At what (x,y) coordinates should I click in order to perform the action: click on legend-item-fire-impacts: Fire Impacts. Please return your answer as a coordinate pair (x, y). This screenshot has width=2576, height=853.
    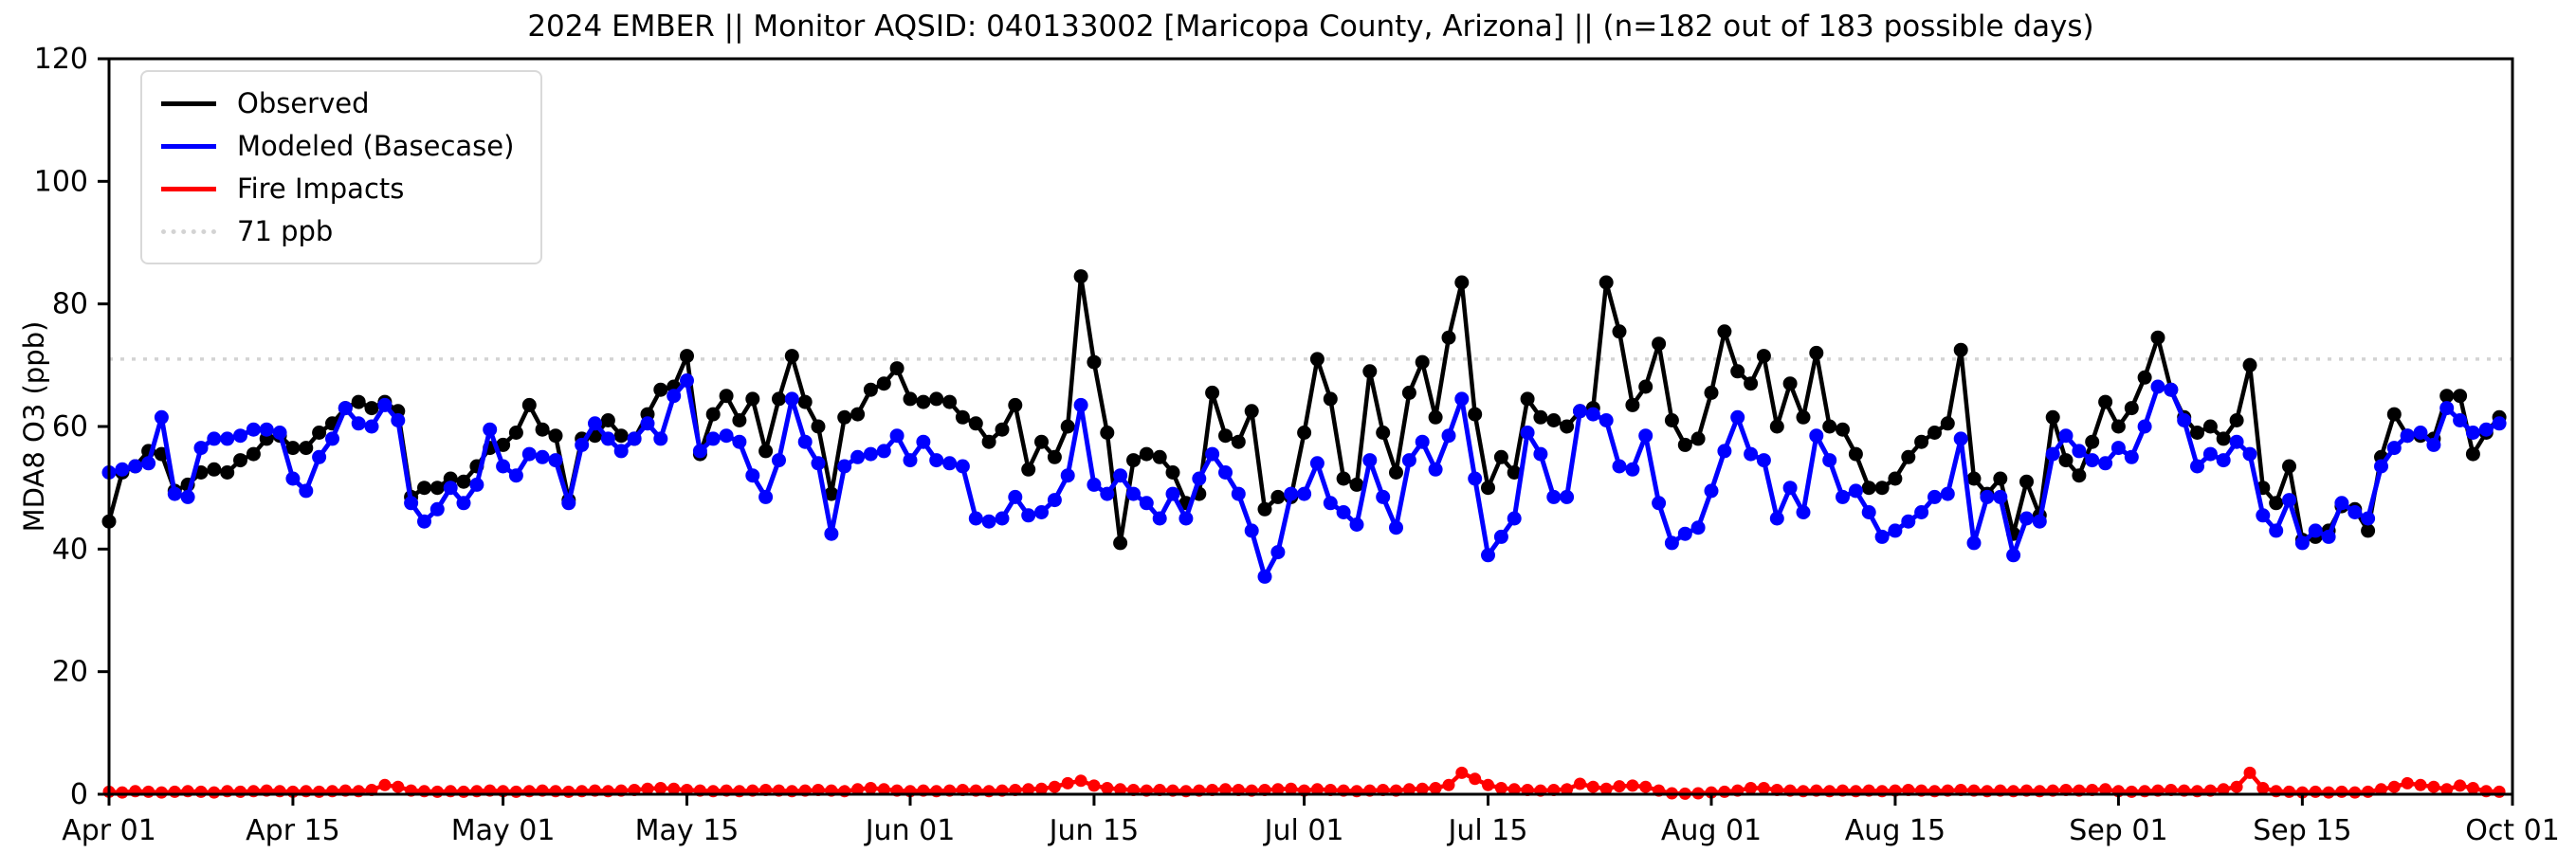
    Looking at the image, I should click on (337, 188).